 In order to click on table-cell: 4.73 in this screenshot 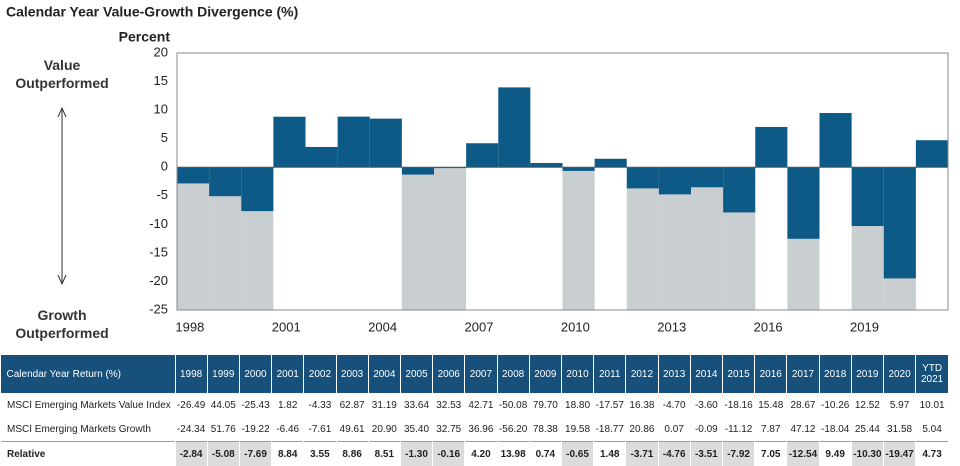, I will do `click(932, 454)`.